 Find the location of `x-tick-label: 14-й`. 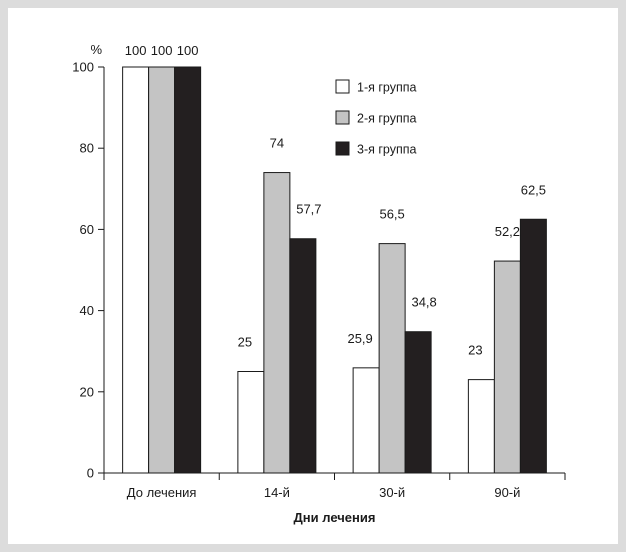

x-tick-label: 14-й is located at coordinates (277, 492).